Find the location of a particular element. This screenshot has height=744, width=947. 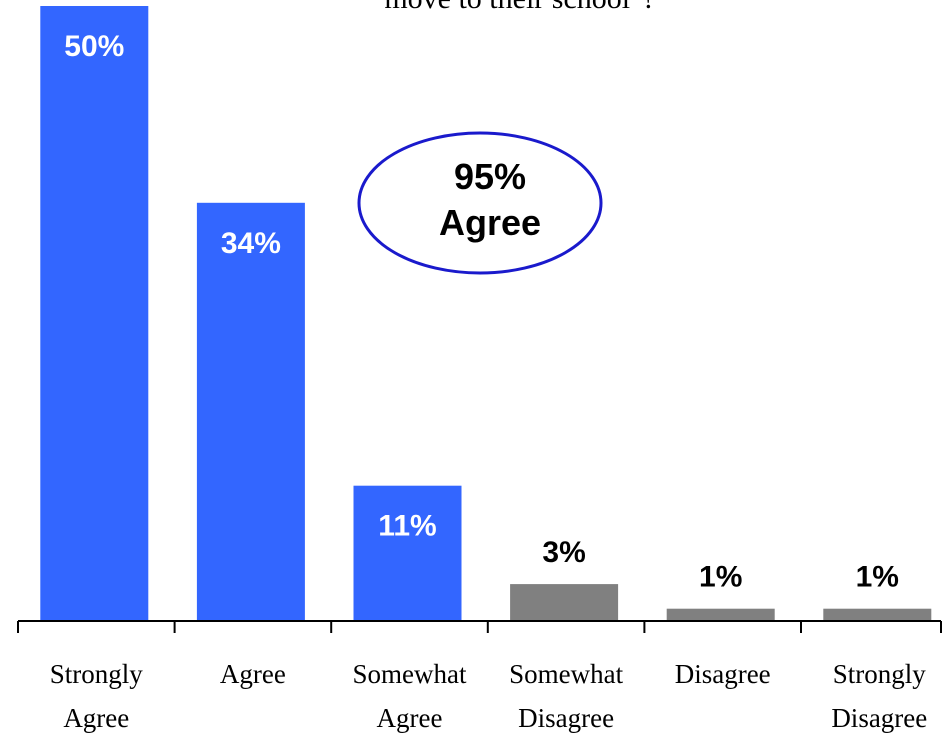

x-tick-label-2: Somewhat Agree is located at coordinates (410, 696).